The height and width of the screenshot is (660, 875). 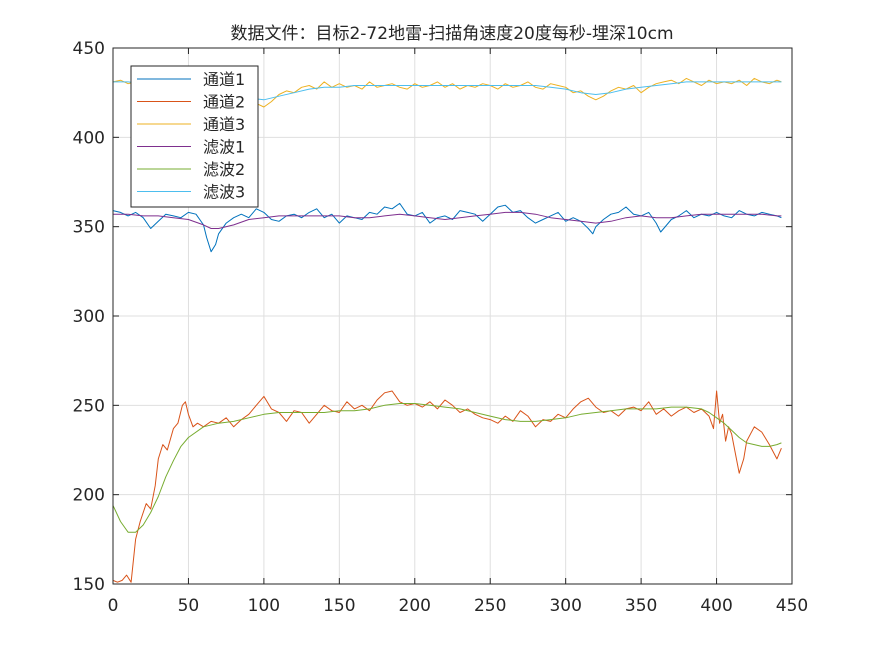 What do you see at coordinates (792, 606) in the screenshot?
I see `x-tick-label: 450` at bounding box center [792, 606].